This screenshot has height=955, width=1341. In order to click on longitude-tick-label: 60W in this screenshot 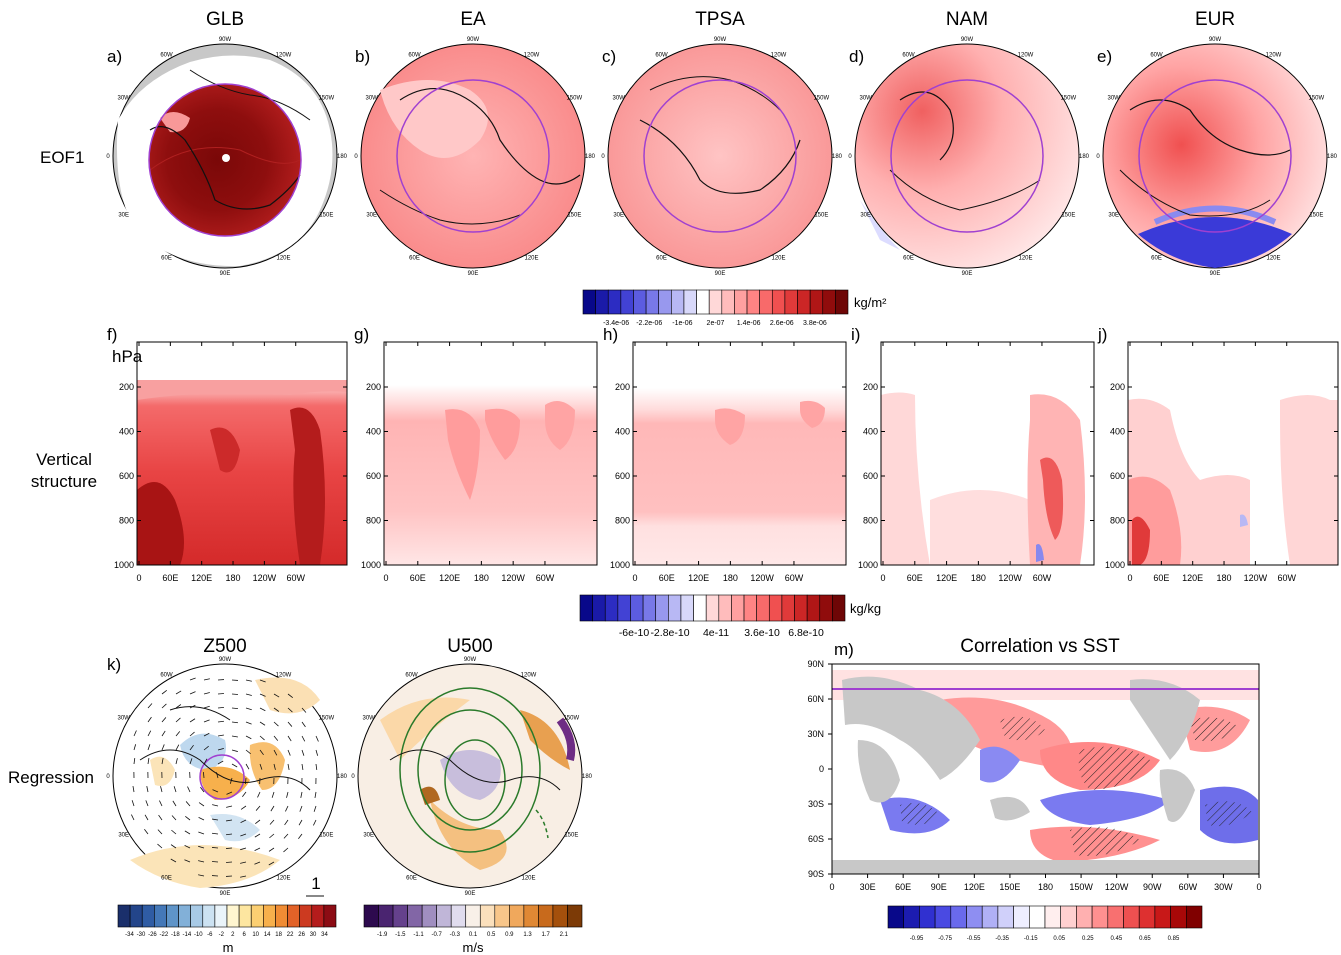, I will do `click(414, 56)`.